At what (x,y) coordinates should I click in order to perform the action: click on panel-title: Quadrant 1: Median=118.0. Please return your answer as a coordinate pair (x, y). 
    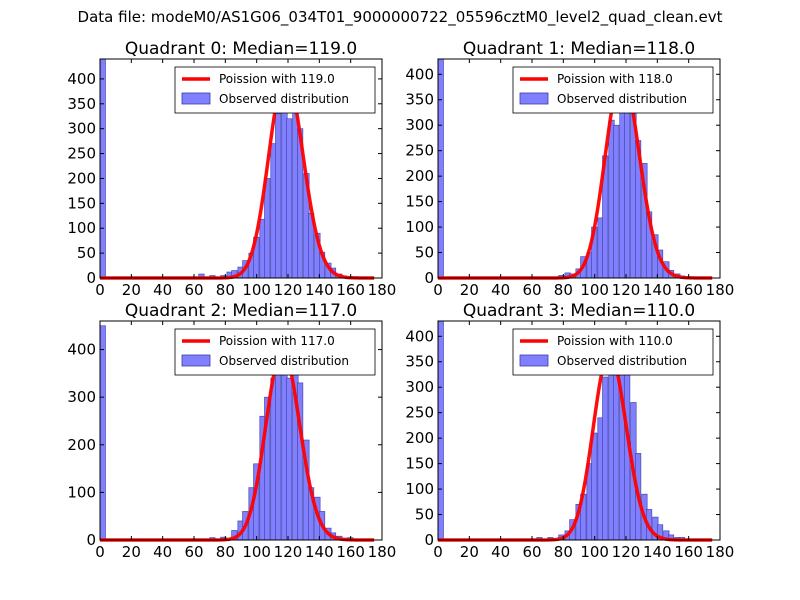
    Looking at the image, I should click on (579, 49).